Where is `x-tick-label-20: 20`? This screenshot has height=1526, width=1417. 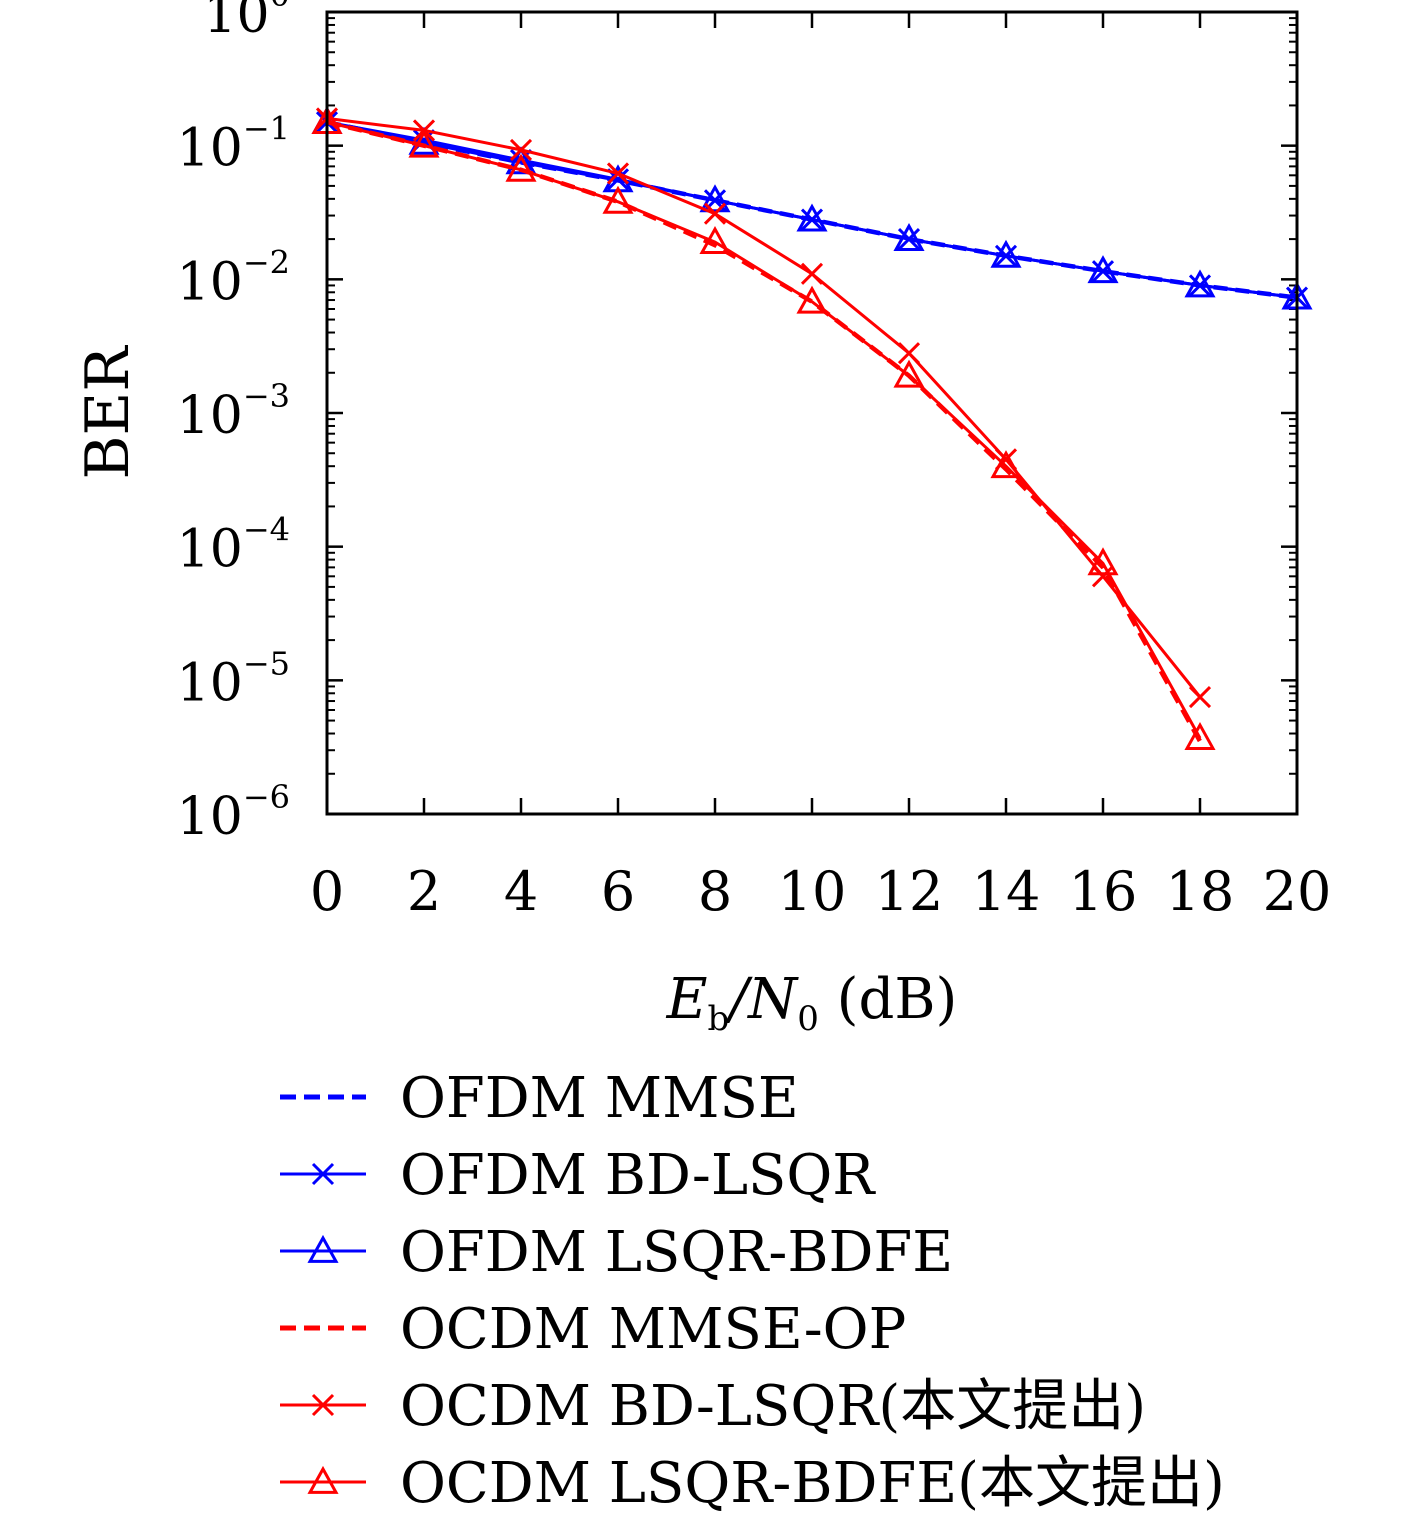 x-tick-label-20: 20 is located at coordinates (1297, 891).